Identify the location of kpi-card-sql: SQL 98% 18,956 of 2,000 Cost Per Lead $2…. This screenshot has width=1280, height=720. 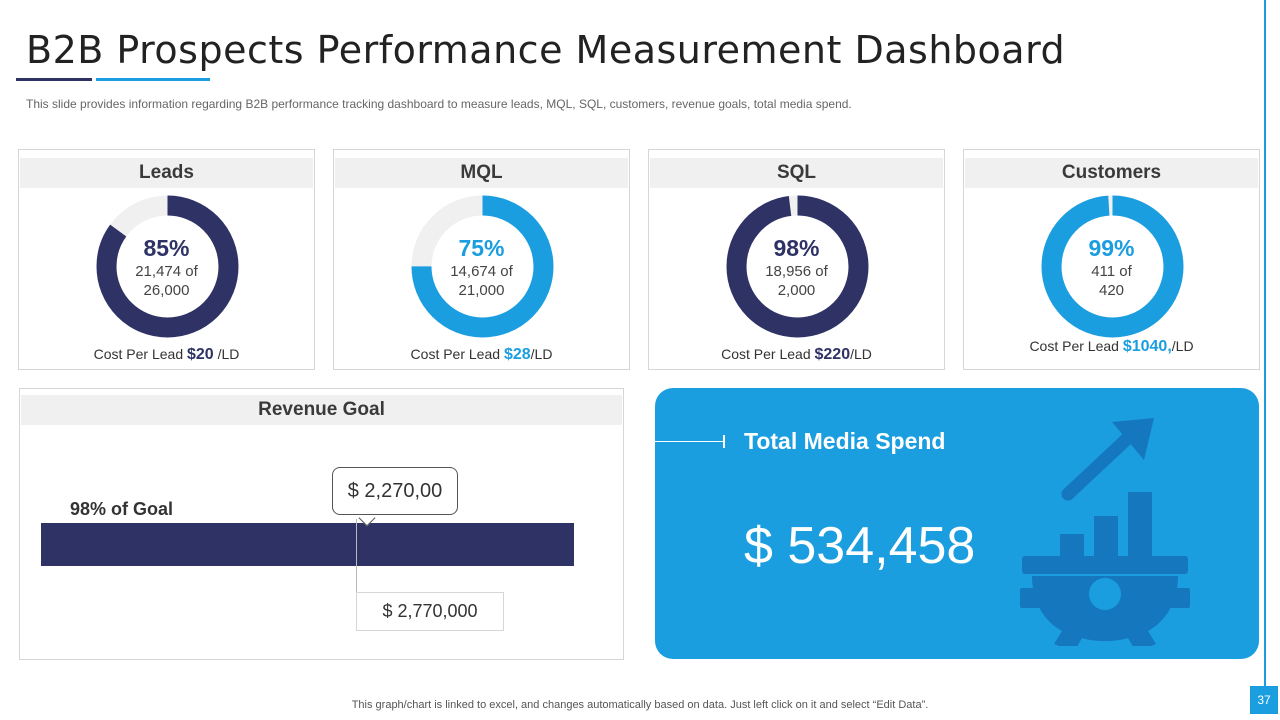
(796, 259).